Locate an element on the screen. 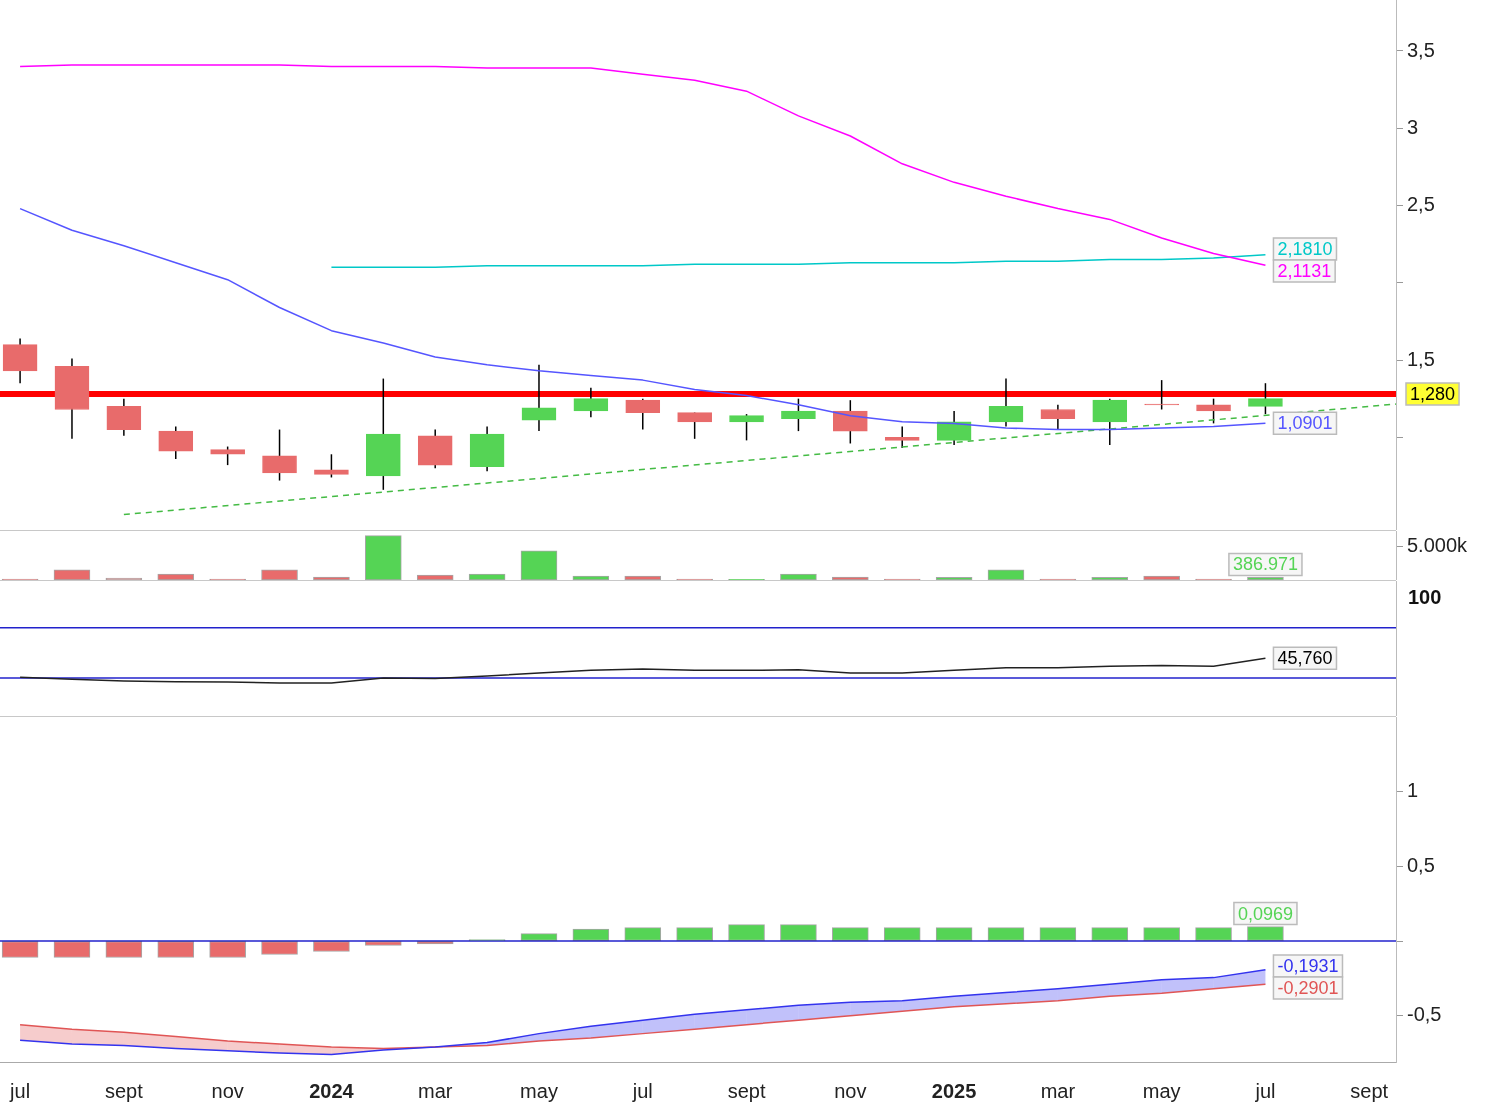 The height and width of the screenshot is (1104, 1502). ref-line-label: 1,280 is located at coordinates (1433, 393).